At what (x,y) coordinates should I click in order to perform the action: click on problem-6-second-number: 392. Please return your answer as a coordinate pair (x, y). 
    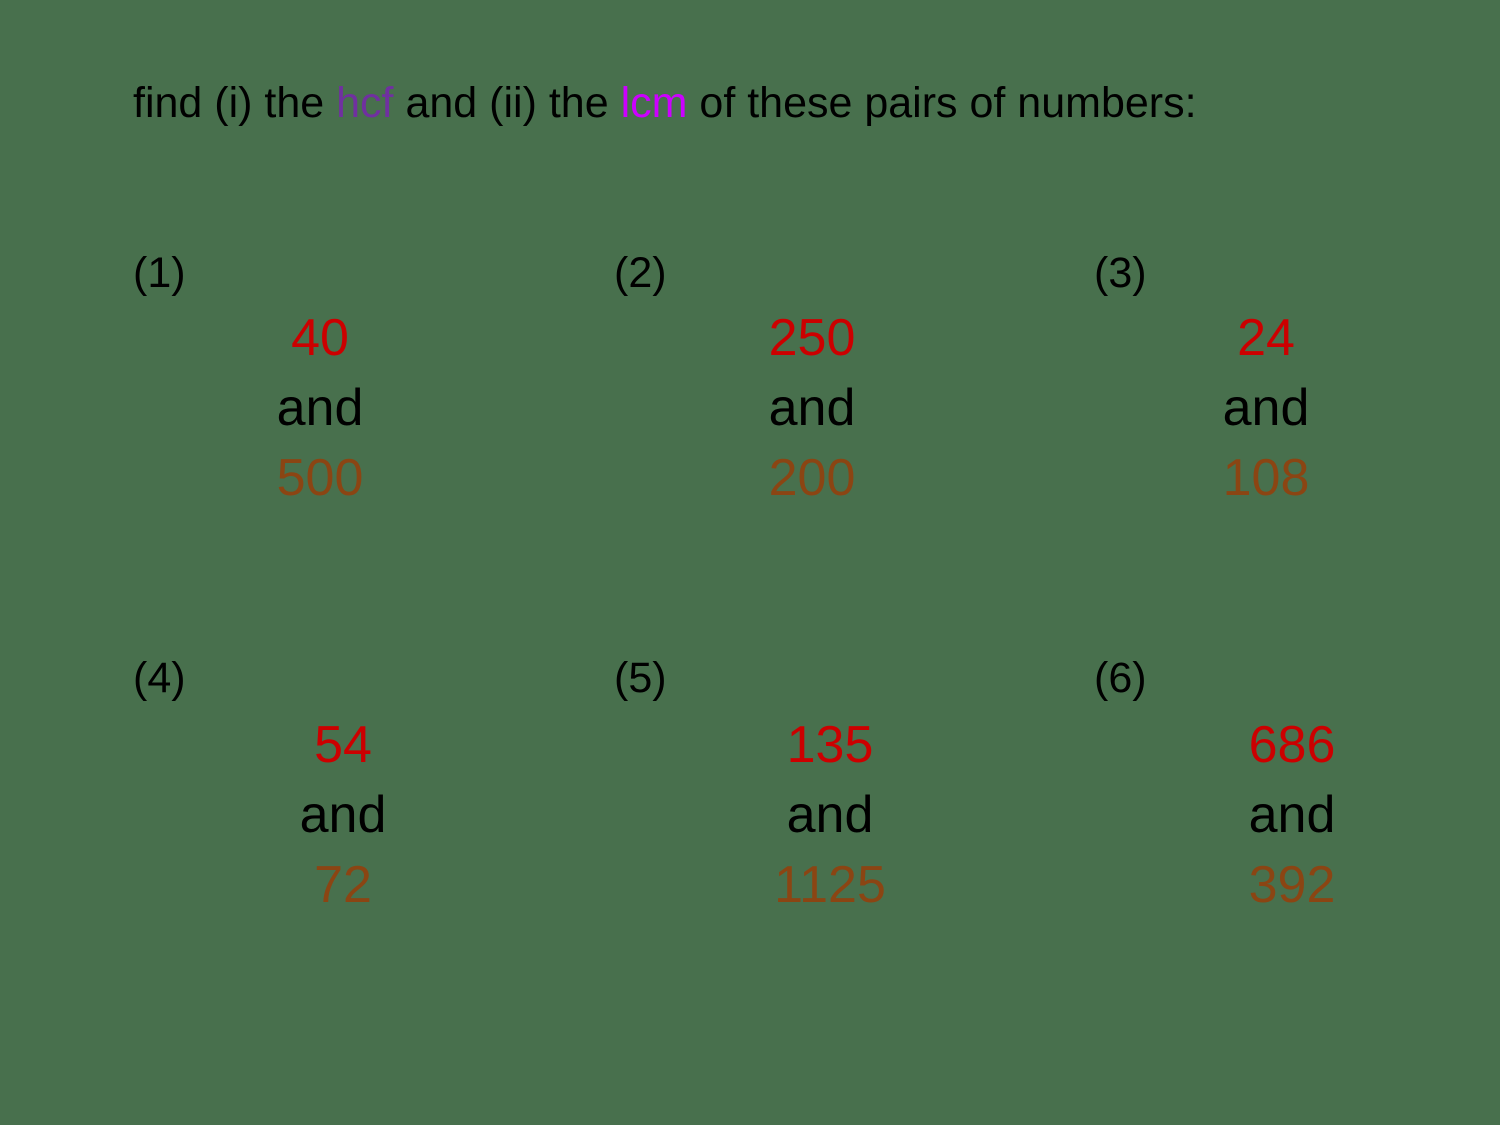
    Looking at the image, I should click on (1292, 885).